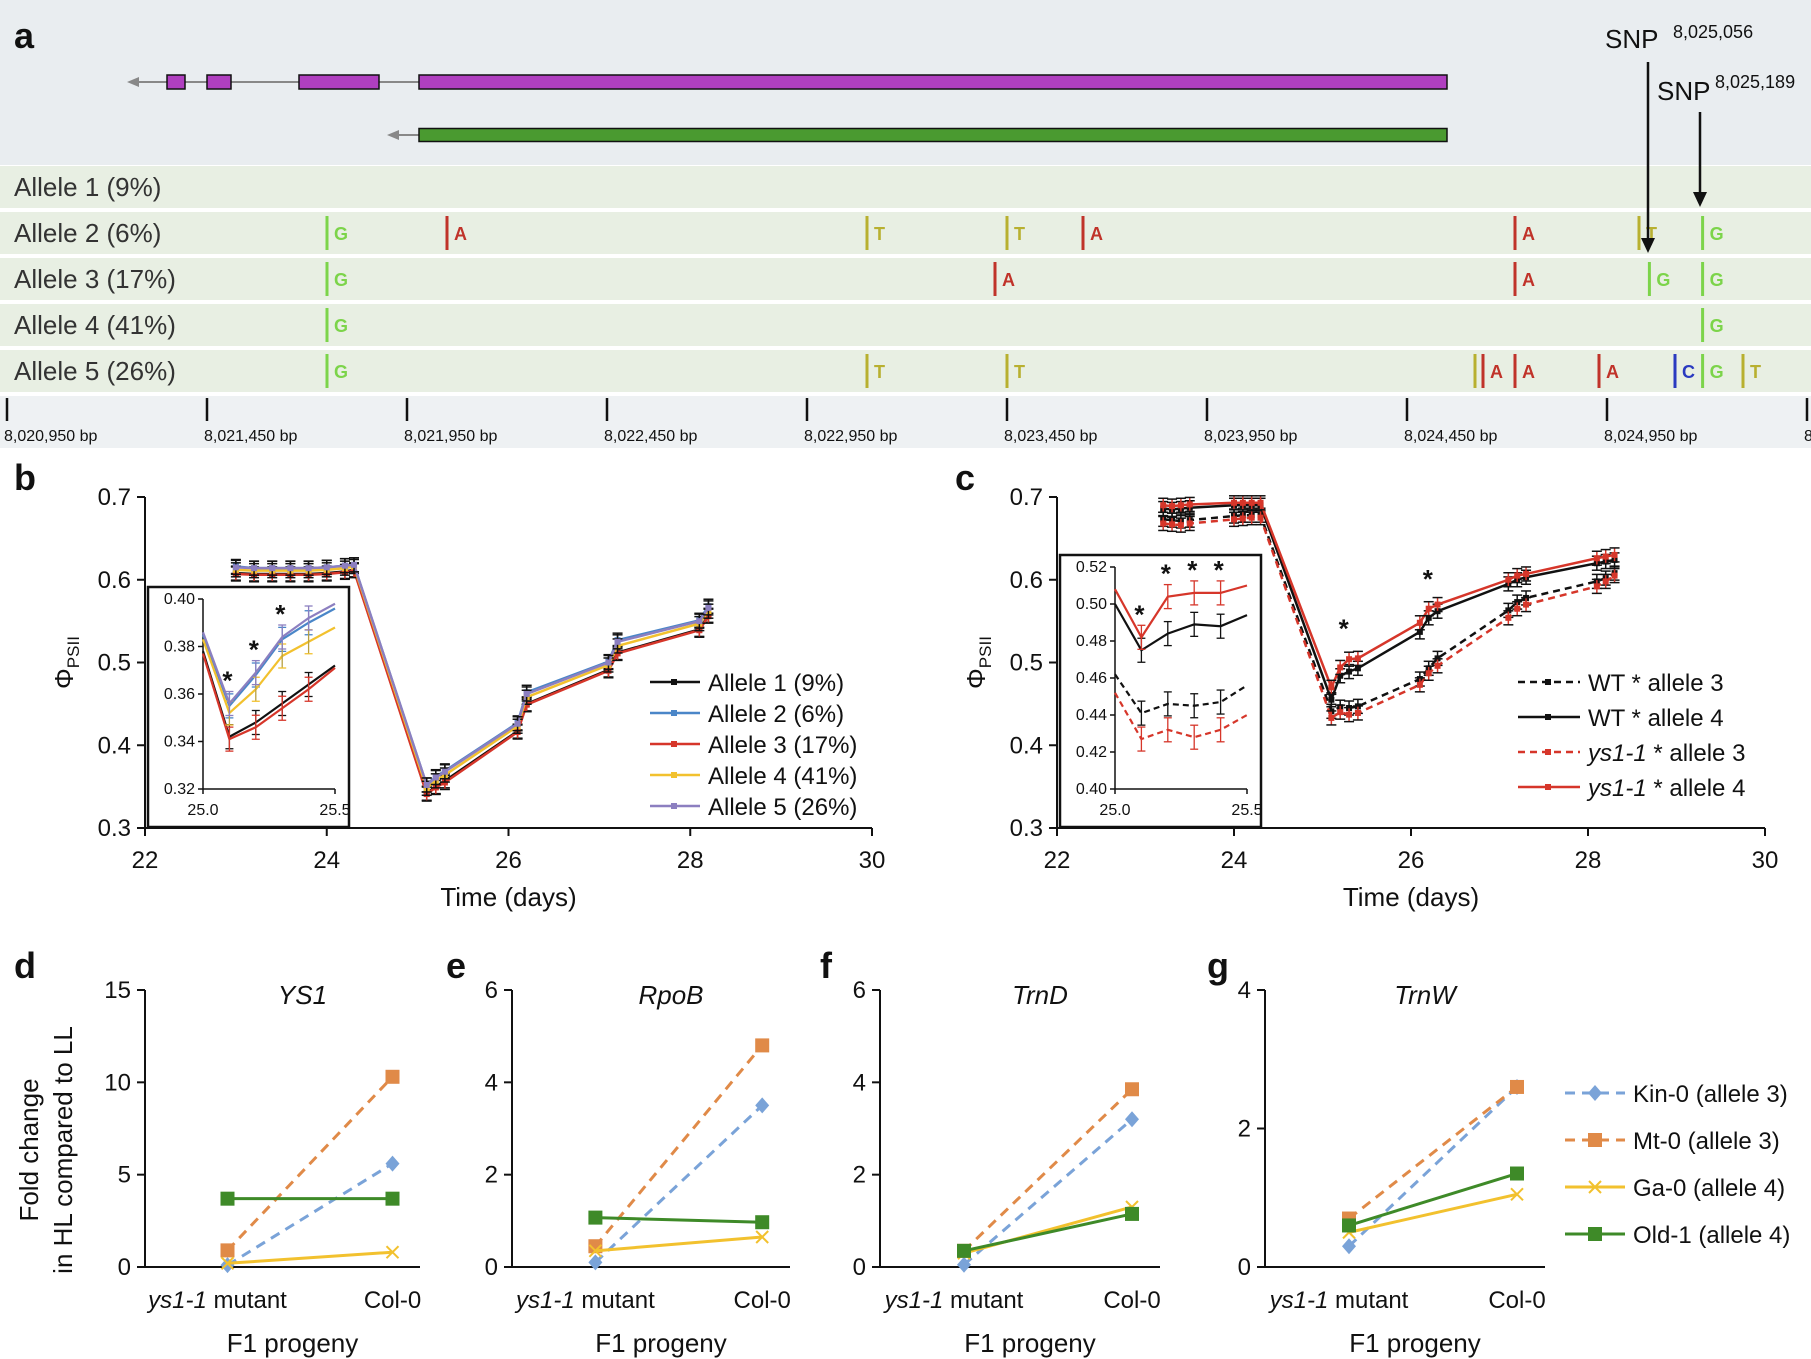 This screenshot has width=1811, height=1359. Describe the element at coordinates (670, 995) in the screenshot. I see `chart-title: RpoB` at that location.